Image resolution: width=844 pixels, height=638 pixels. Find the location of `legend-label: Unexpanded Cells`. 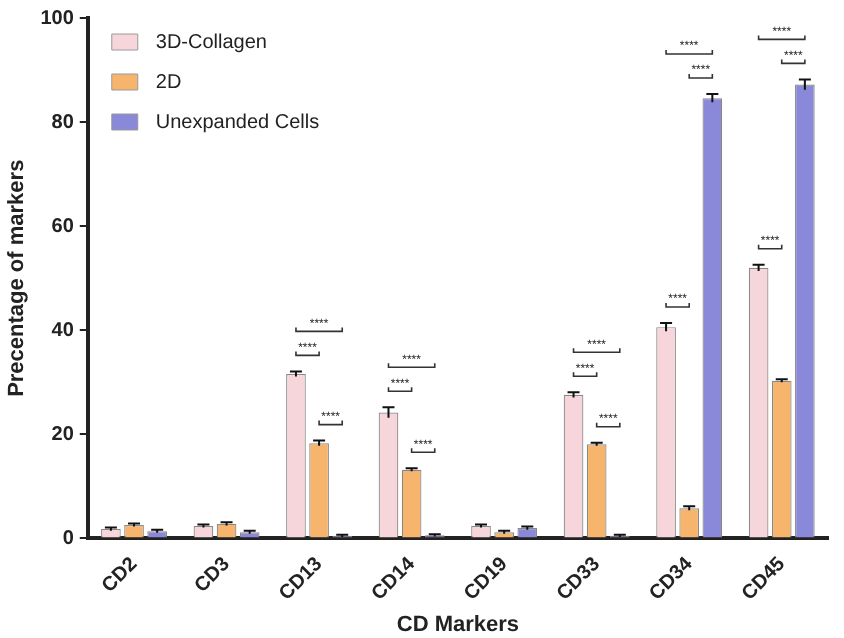

legend-label: Unexpanded Cells is located at coordinates (237, 122).